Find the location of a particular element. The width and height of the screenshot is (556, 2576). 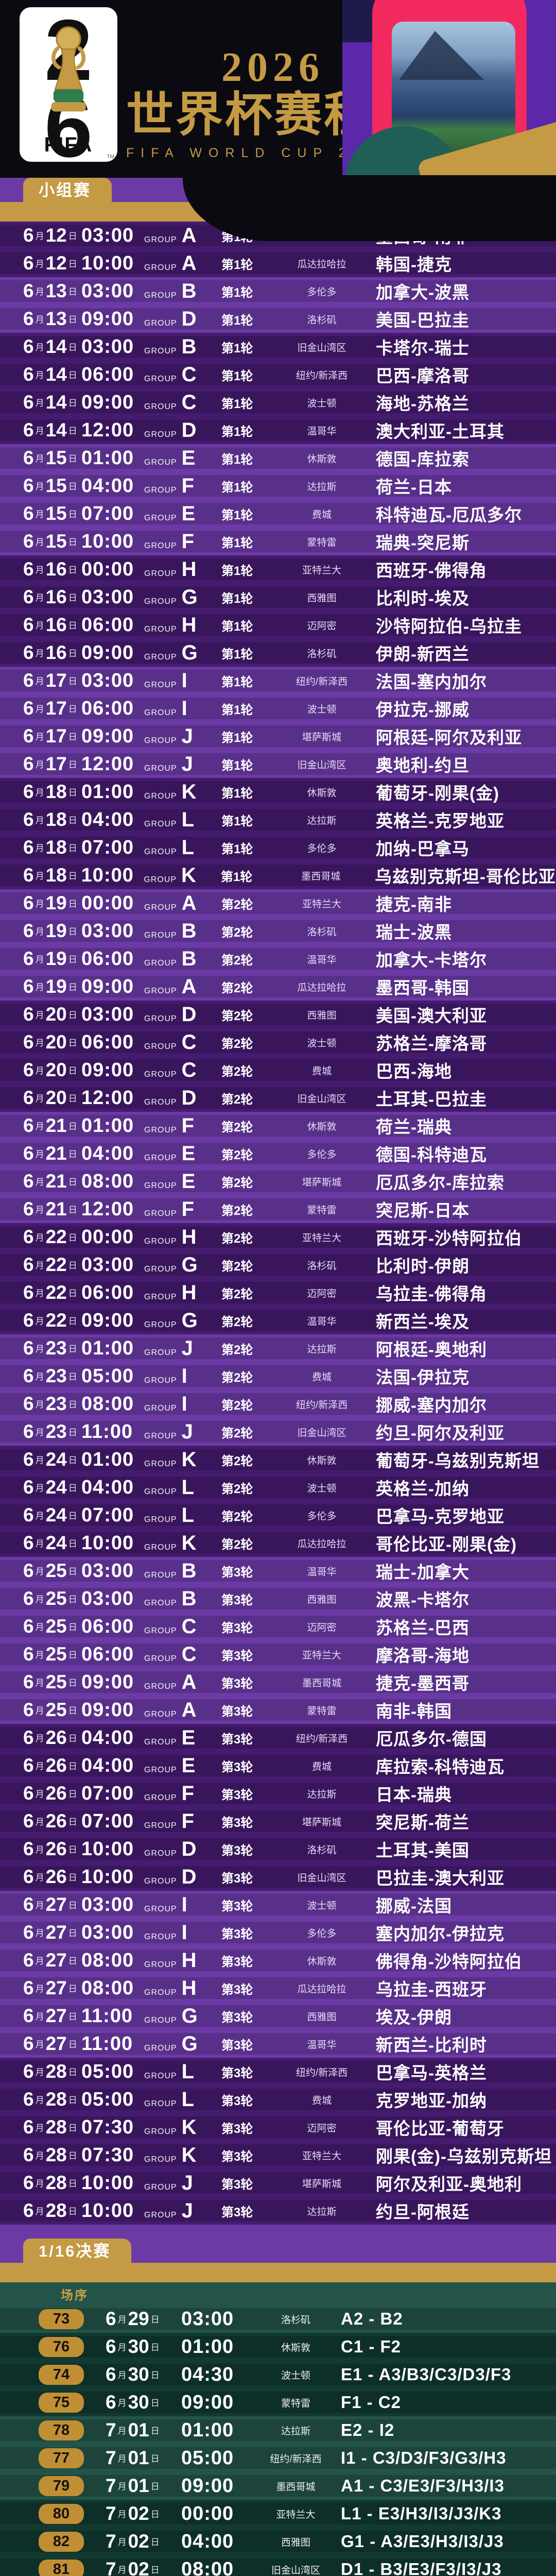

match-teams: 德国-科特迪瓦 is located at coordinates (431, 1154).